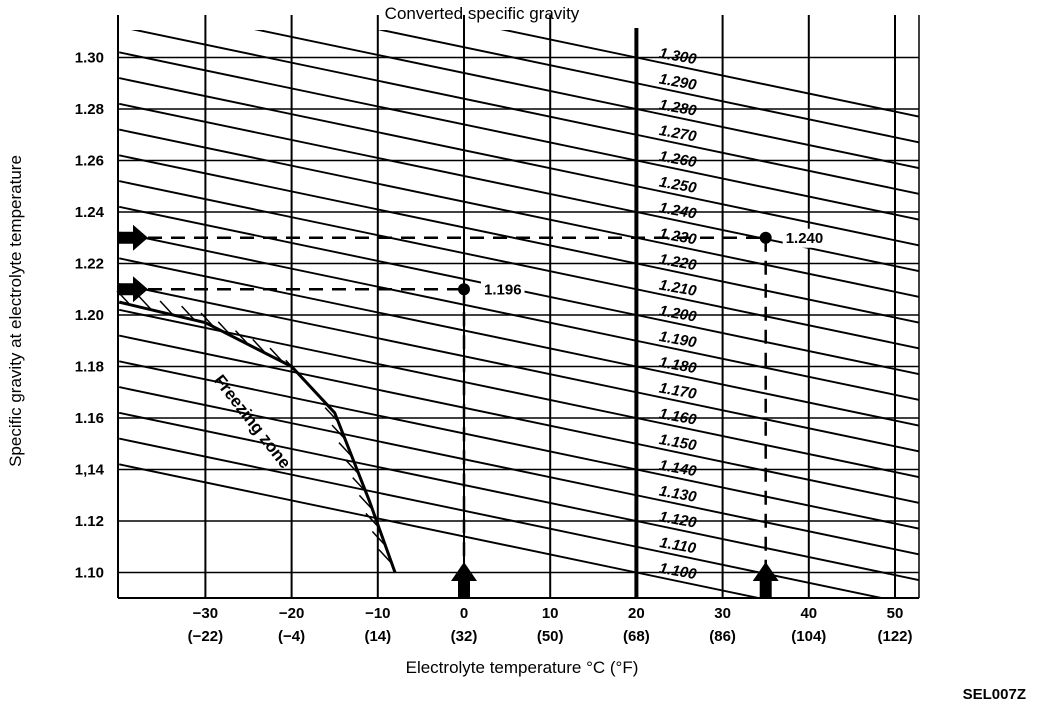 This screenshot has height=708, width=1040. I want to click on converted-gravity-label: 1.240, so click(678, 210).